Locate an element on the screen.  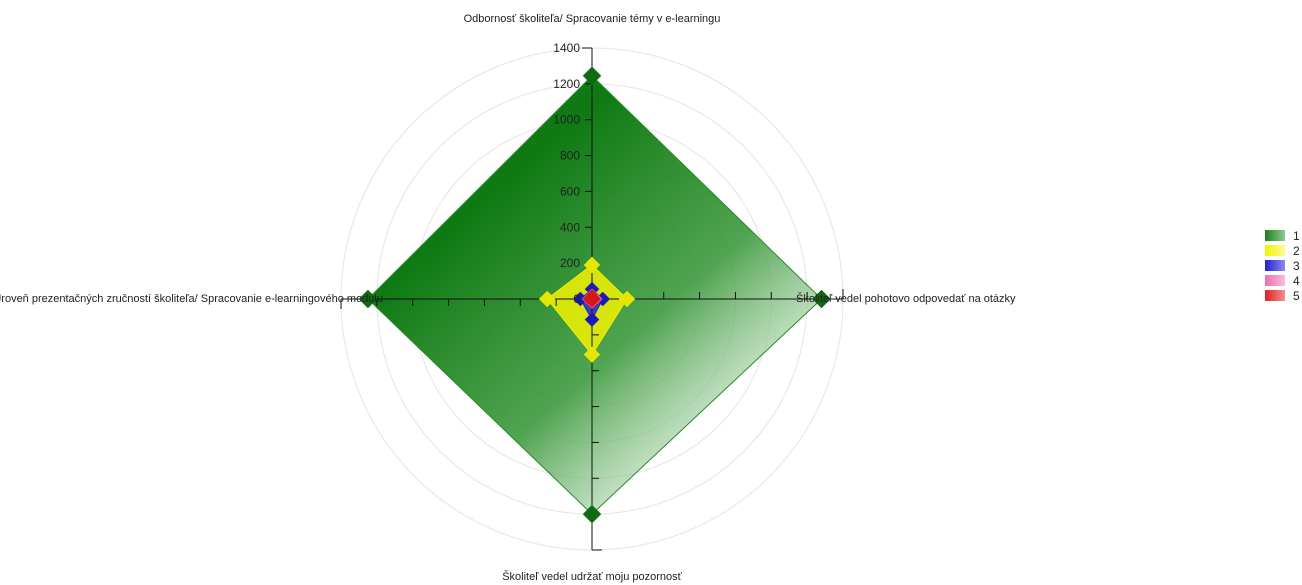
tick-label-1400: 1400 is located at coordinates (566, 48).